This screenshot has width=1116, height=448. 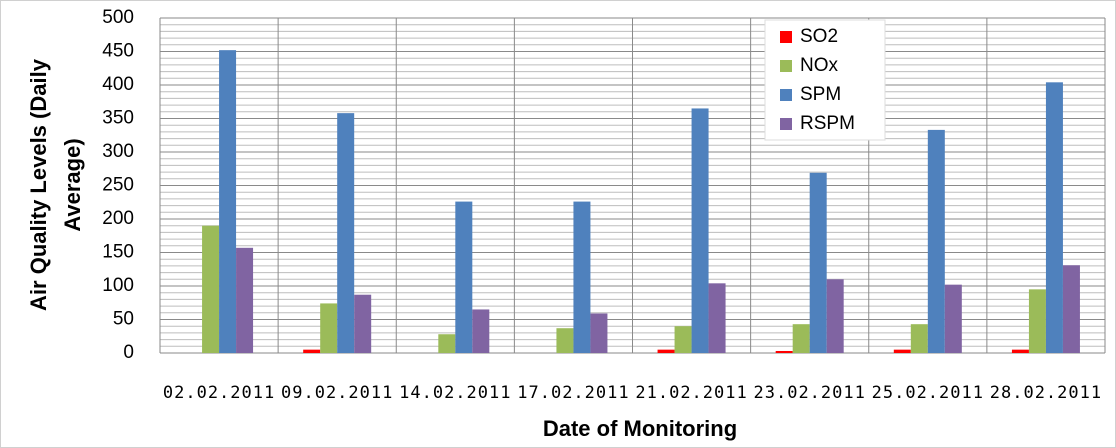 I want to click on legend-label: NOx, so click(x=819, y=65).